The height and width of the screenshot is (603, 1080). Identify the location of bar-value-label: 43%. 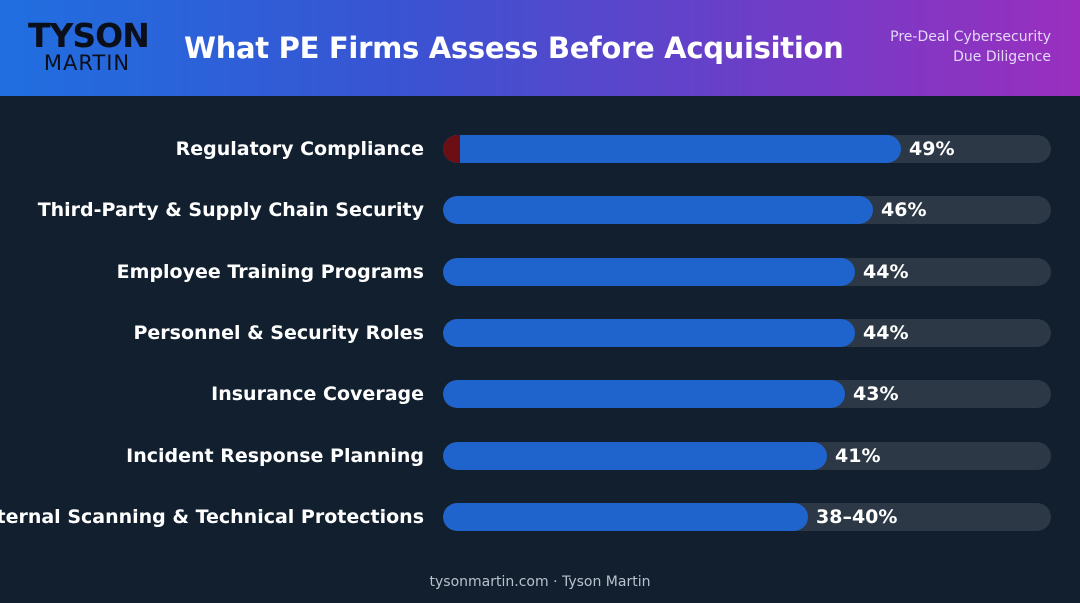
(876, 394).